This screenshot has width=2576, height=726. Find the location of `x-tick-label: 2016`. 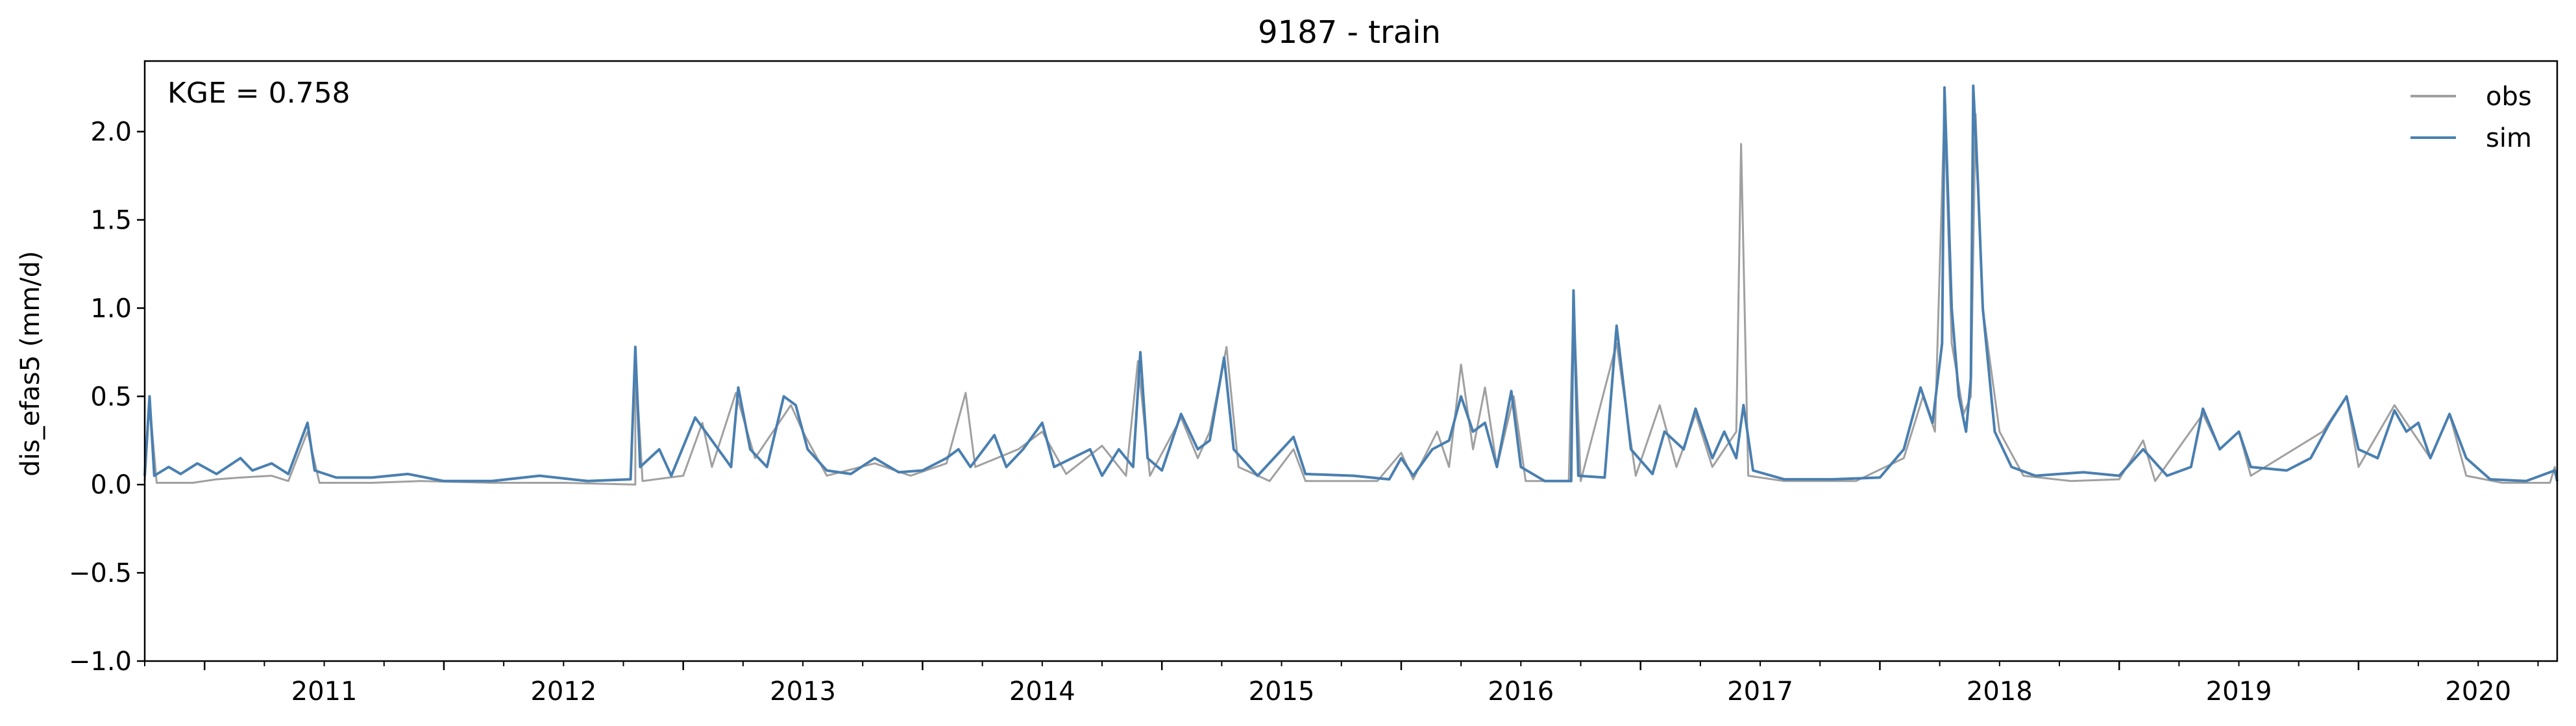

x-tick-label: 2016 is located at coordinates (1521, 692).